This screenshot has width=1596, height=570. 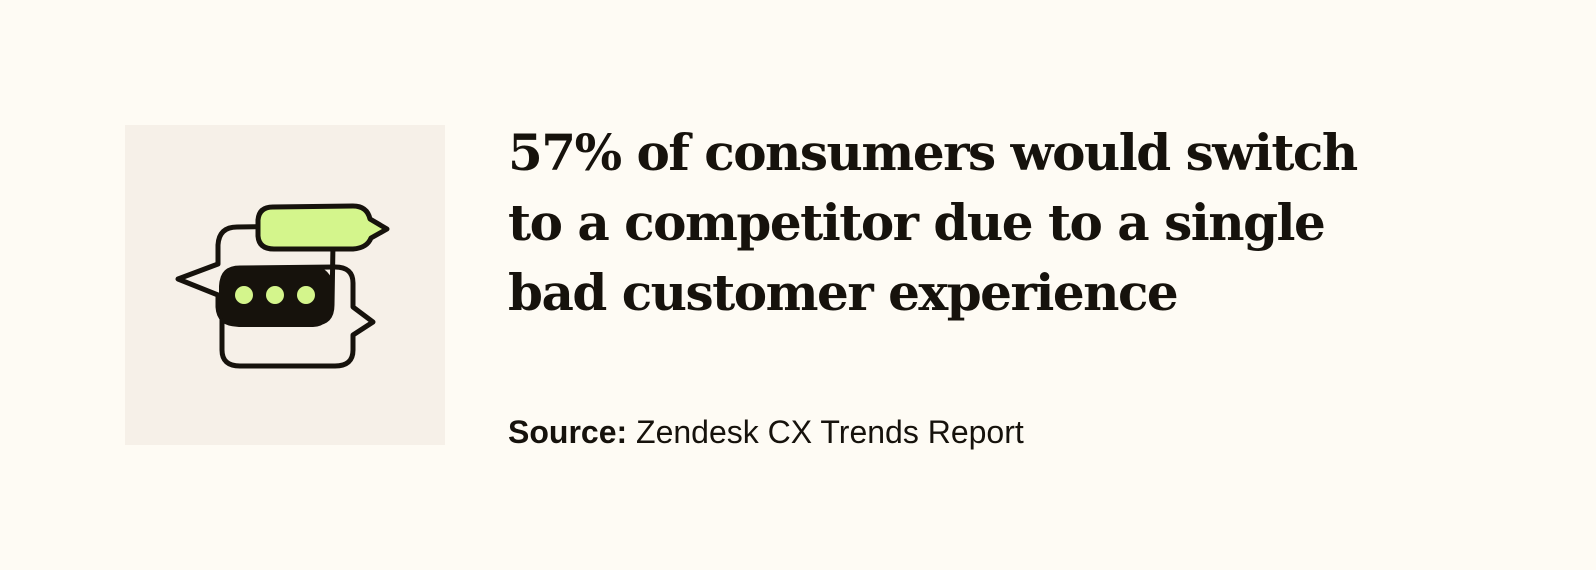 I want to click on source-citation: Source: Zendesk CX Trends Report, so click(x=766, y=432).